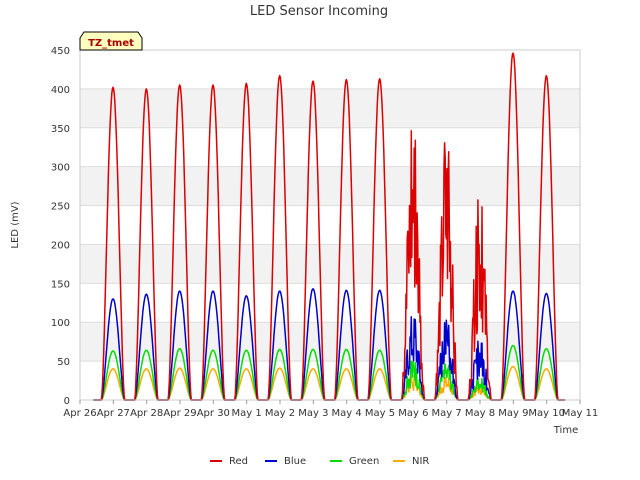 This screenshot has width=640, height=480. What do you see at coordinates (60, 284) in the screenshot?
I see `y-tick-label: 150` at bounding box center [60, 284].